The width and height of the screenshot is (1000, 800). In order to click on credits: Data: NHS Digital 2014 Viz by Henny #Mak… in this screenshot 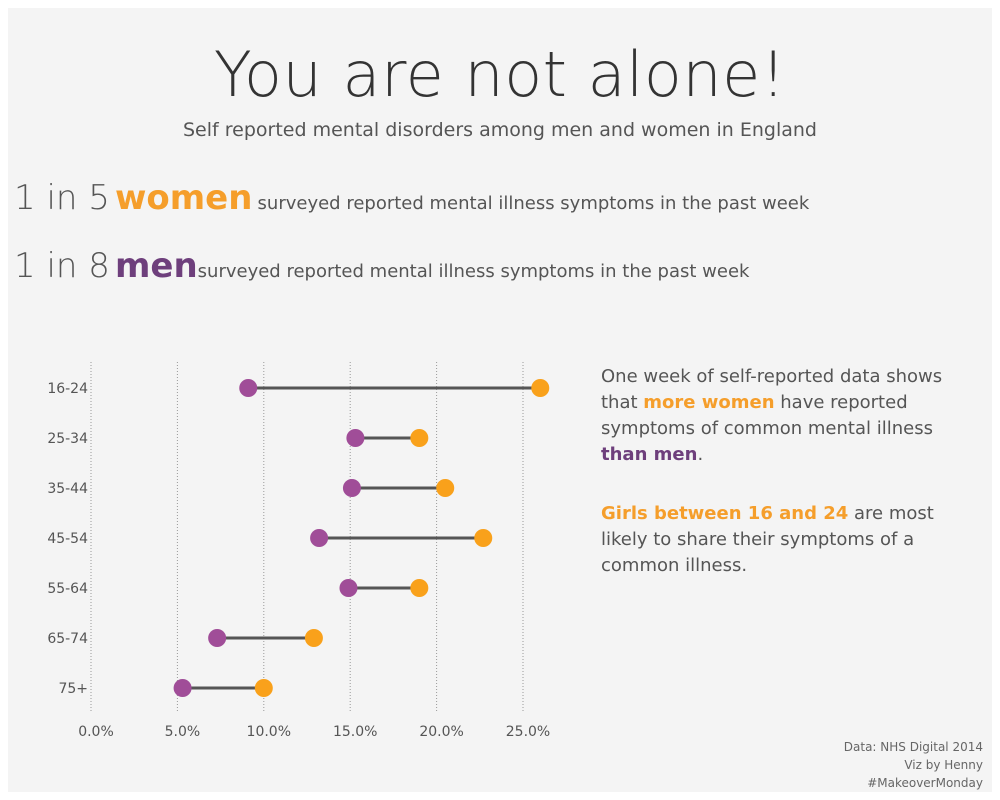, I will do `click(913, 765)`.